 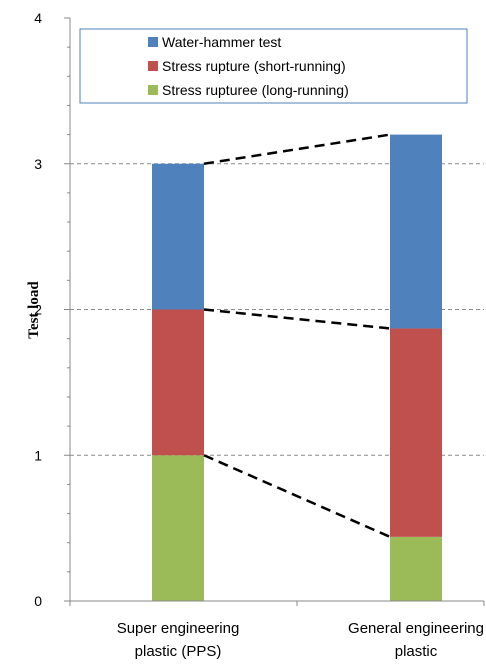 What do you see at coordinates (38, 601) in the screenshot?
I see `y-tick-label: 0` at bounding box center [38, 601].